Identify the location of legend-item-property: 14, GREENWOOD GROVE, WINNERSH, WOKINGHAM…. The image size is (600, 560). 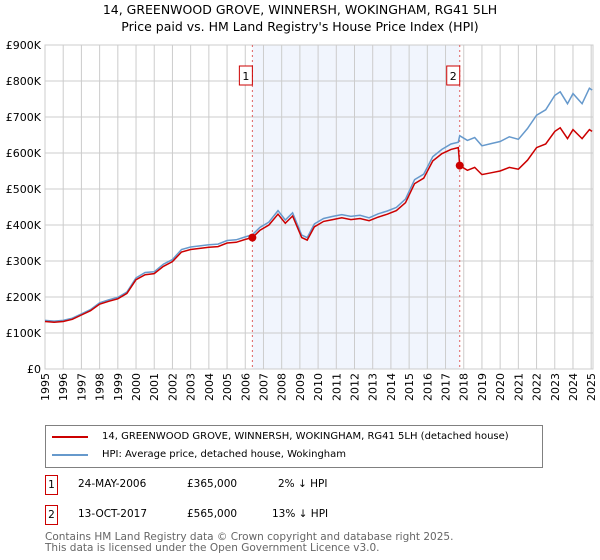
(280, 436).